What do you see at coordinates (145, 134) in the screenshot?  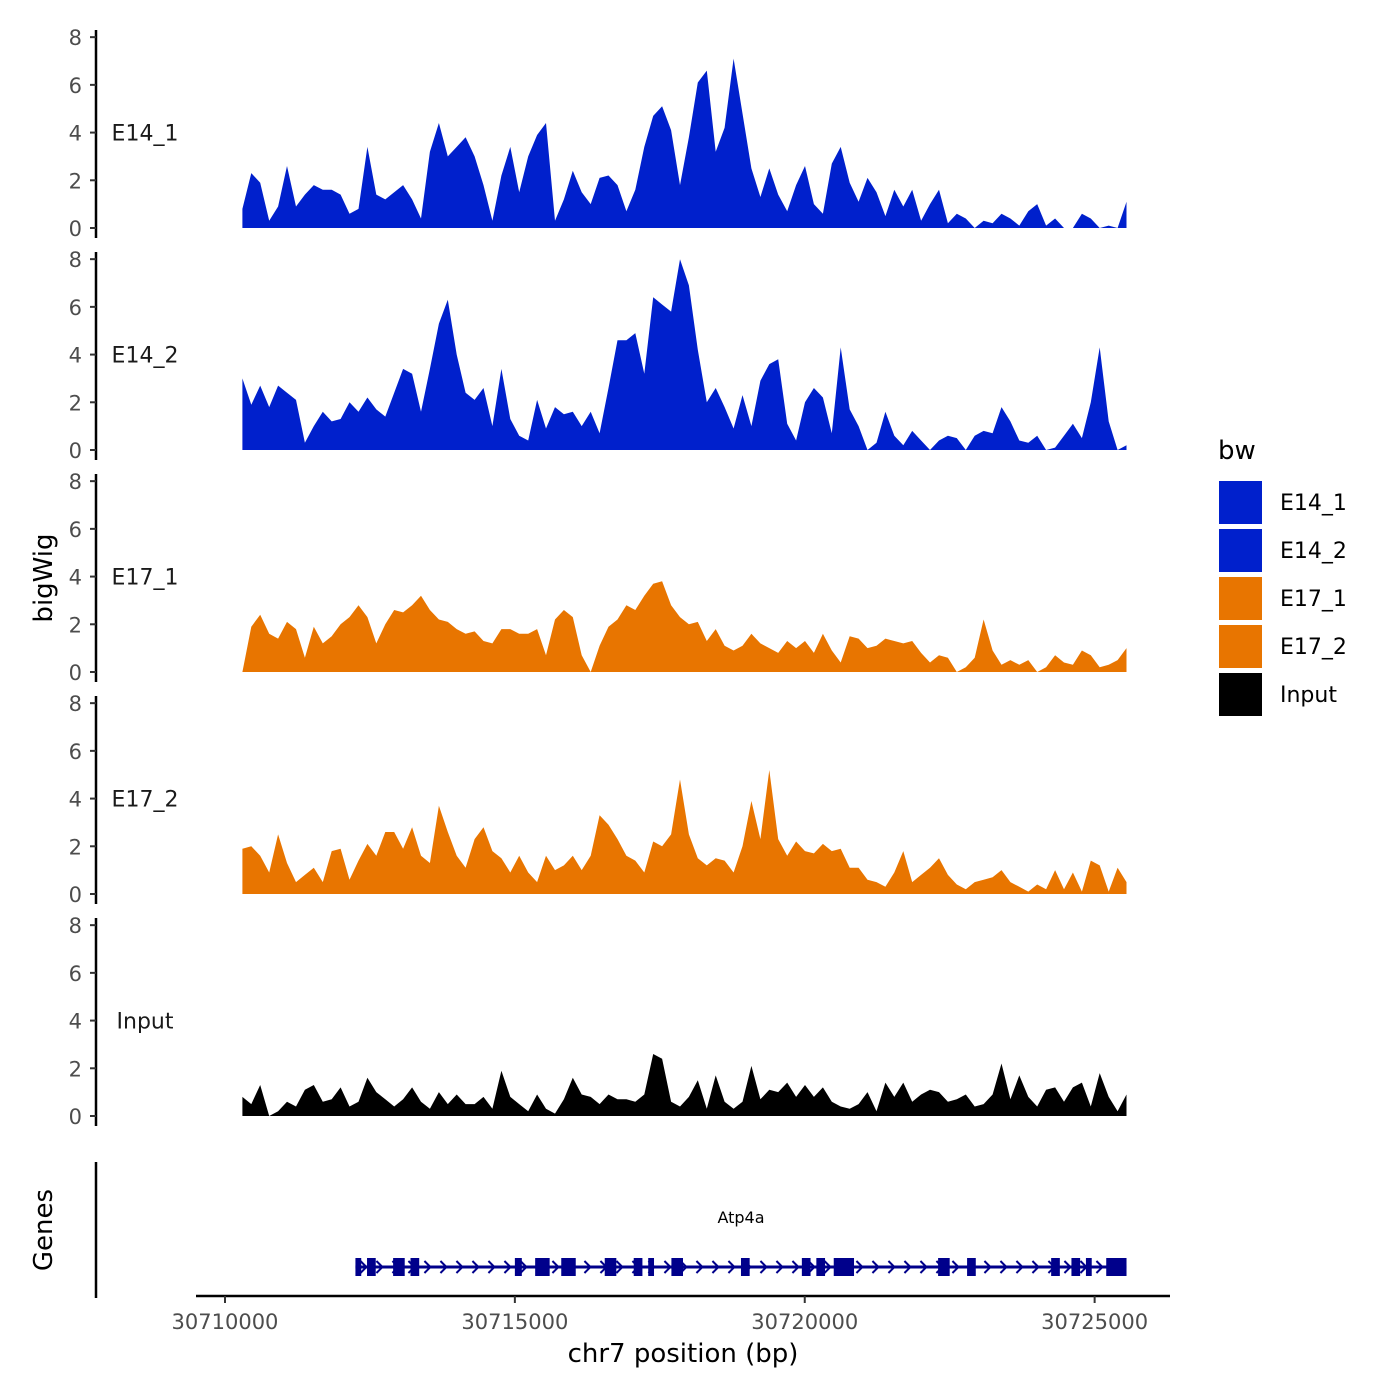 I see `track-label-e14_1: E14_1` at bounding box center [145, 134].